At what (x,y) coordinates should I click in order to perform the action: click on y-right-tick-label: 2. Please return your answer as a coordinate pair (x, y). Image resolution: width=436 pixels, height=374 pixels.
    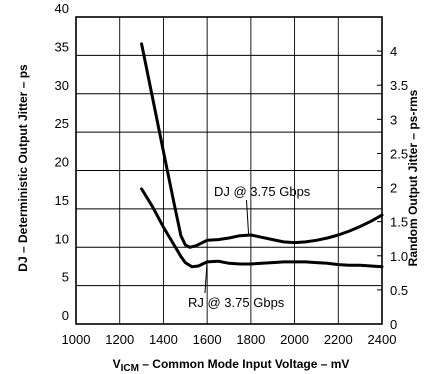
    Looking at the image, I should click on (393, 188).